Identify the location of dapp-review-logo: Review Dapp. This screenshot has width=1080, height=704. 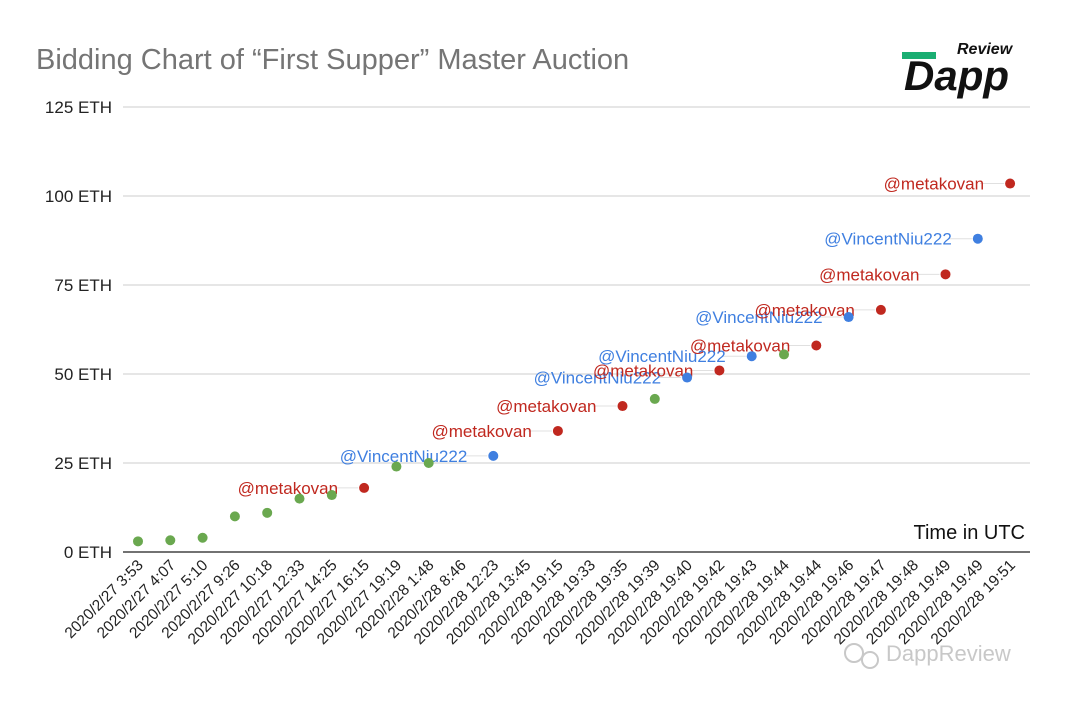
(958, 70).